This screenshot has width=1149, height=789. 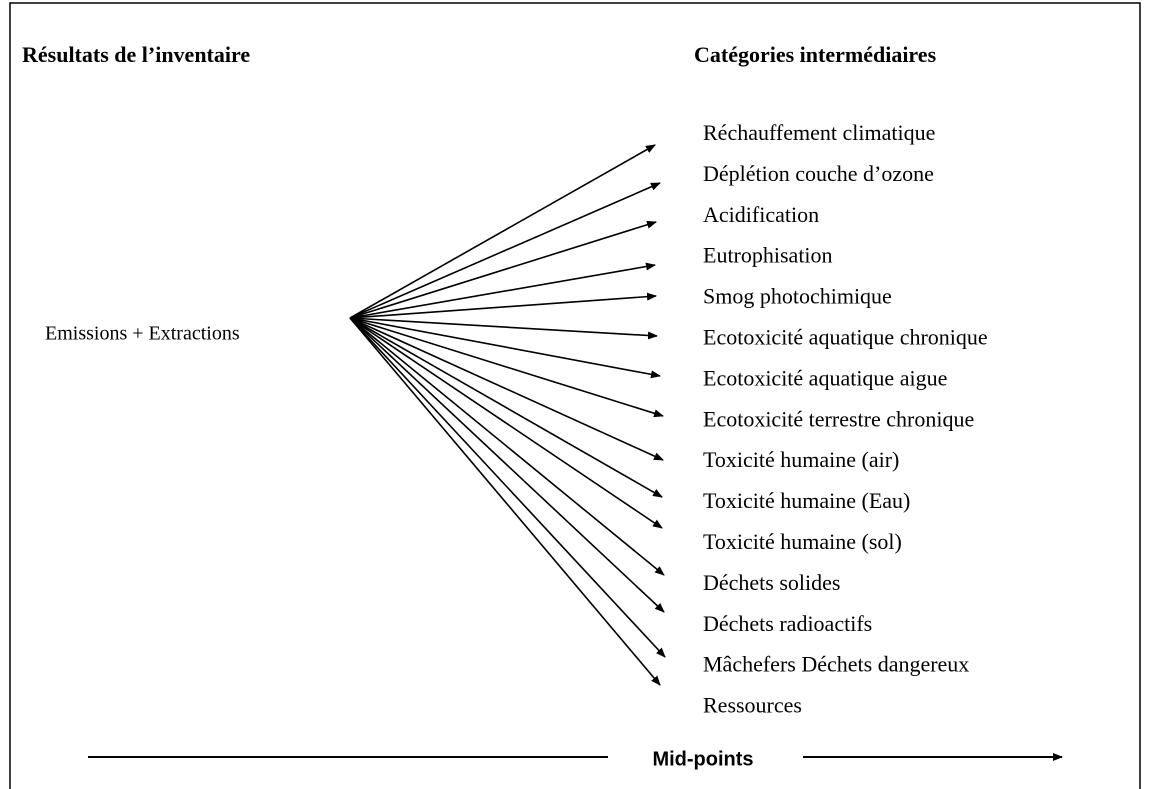 What do you see at coordinates (819, 132) in the screenshot?
I see `category-label: Réchauffement climatique` at bounding box center [819, 132].